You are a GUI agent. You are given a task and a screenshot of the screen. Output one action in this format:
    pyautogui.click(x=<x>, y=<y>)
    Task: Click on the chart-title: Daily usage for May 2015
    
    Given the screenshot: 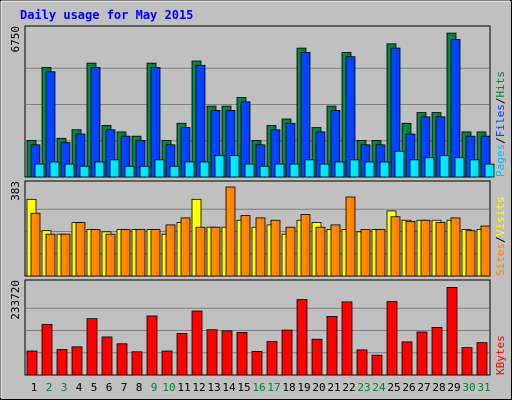 What is the action you would take?
    pyautogui.click(x=106, y=15)
    